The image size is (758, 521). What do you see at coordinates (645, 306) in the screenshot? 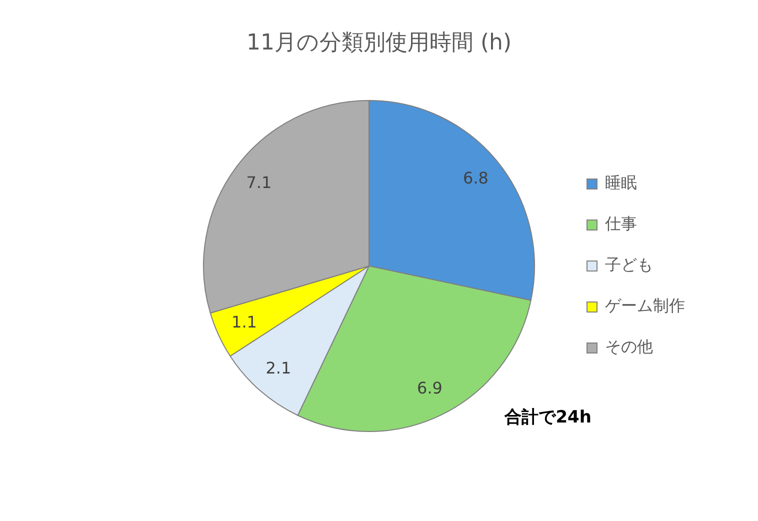
I see `legend-label: ゲーム制作` at bounding box center [645, 306].